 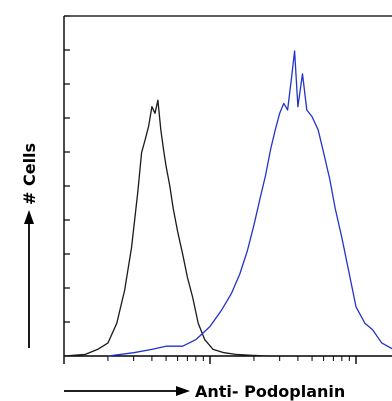 I want to click on y-axis-label-text: # Cells, so click(x=29, y=174).